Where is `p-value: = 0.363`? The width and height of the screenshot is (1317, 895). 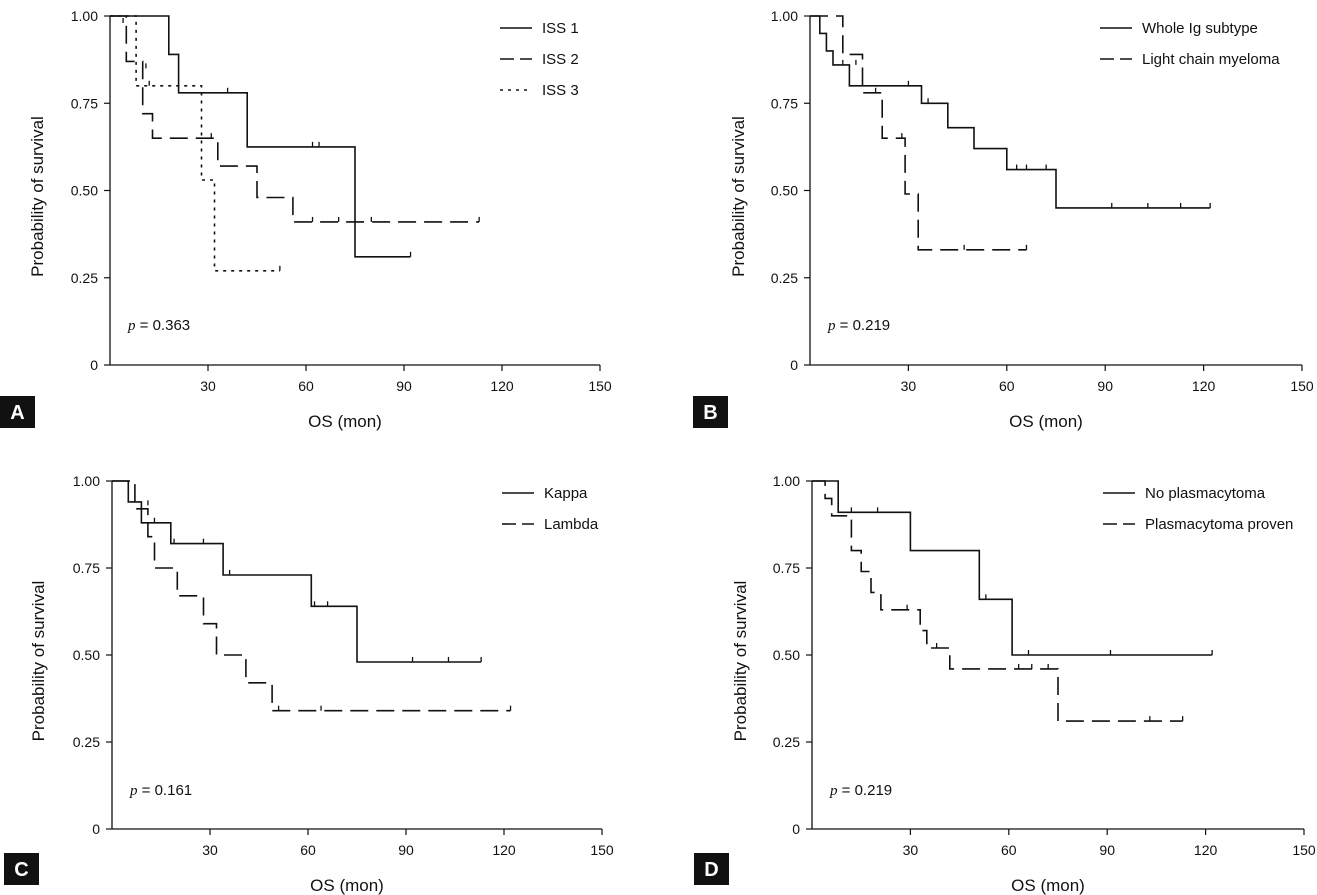 p-value: = 0.363 is located at coordinates (163, 325).